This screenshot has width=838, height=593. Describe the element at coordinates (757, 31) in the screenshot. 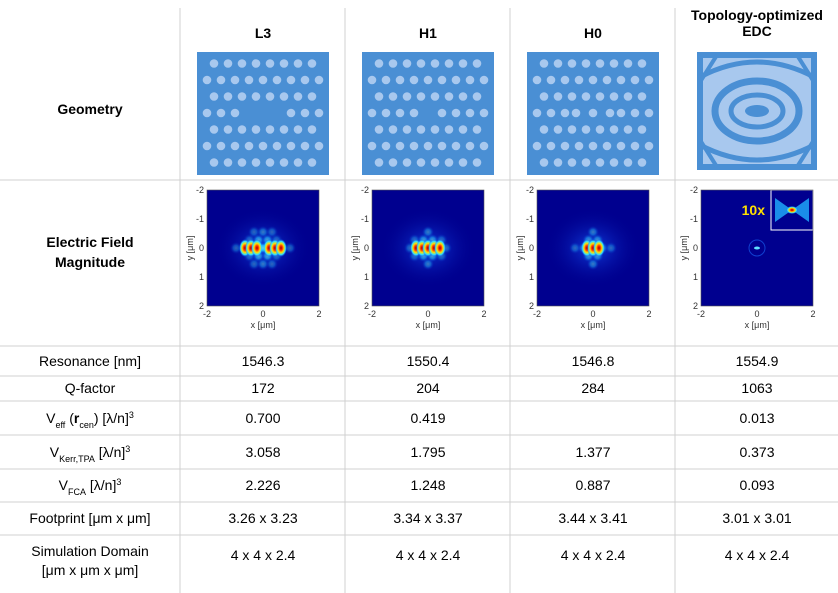

I see `column-header: EDC` at that location.